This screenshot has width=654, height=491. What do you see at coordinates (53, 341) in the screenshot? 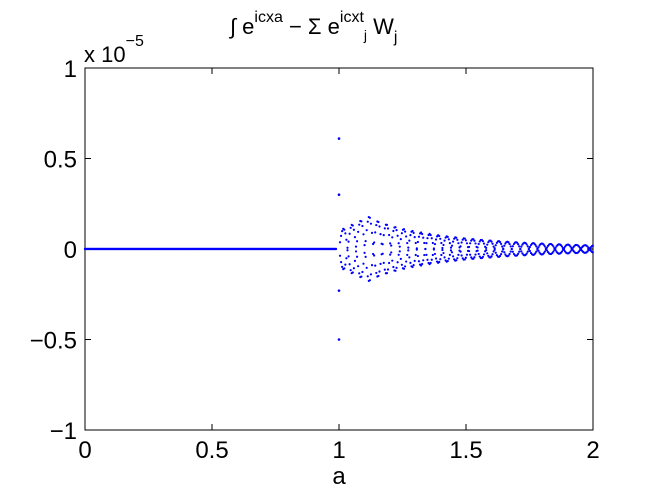
I see `y-tick-label: −0.5` at bounding box center [53, 341].